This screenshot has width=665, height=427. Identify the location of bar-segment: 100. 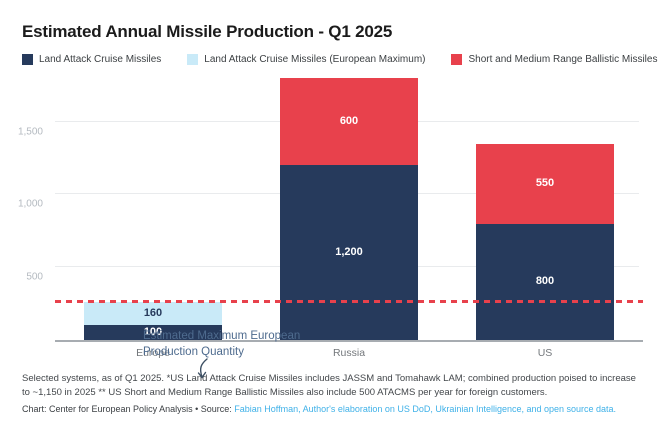
(153, 332).